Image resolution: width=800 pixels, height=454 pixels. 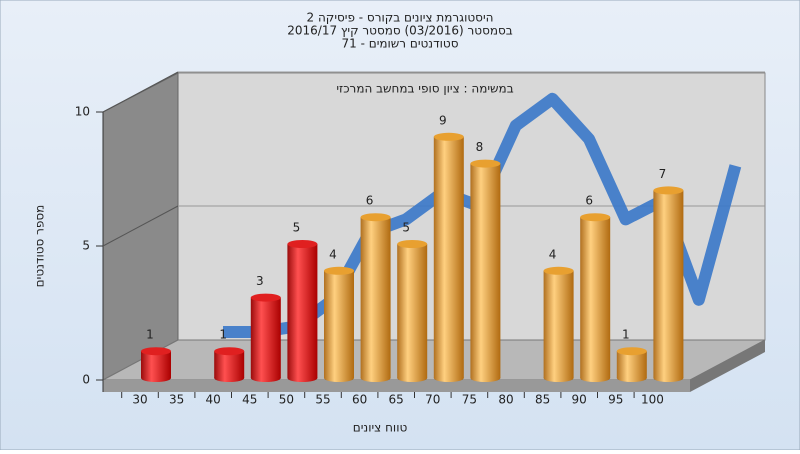 What do you see at coordinates (139, 400) in the screenshot?
I see `x-tick-label: 30` at bounding box center [139, 400].